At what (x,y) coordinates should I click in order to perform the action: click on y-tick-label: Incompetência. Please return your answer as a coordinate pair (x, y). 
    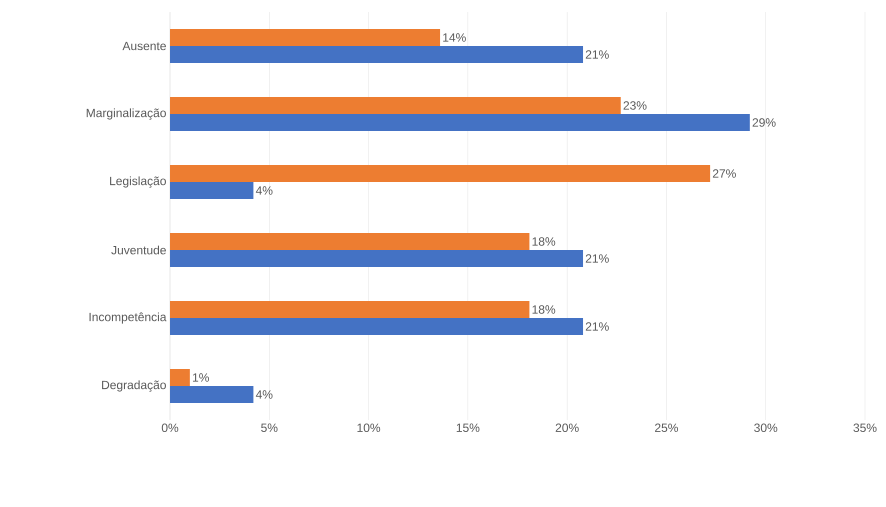
    Looking at the image, I should click on (128, 318).